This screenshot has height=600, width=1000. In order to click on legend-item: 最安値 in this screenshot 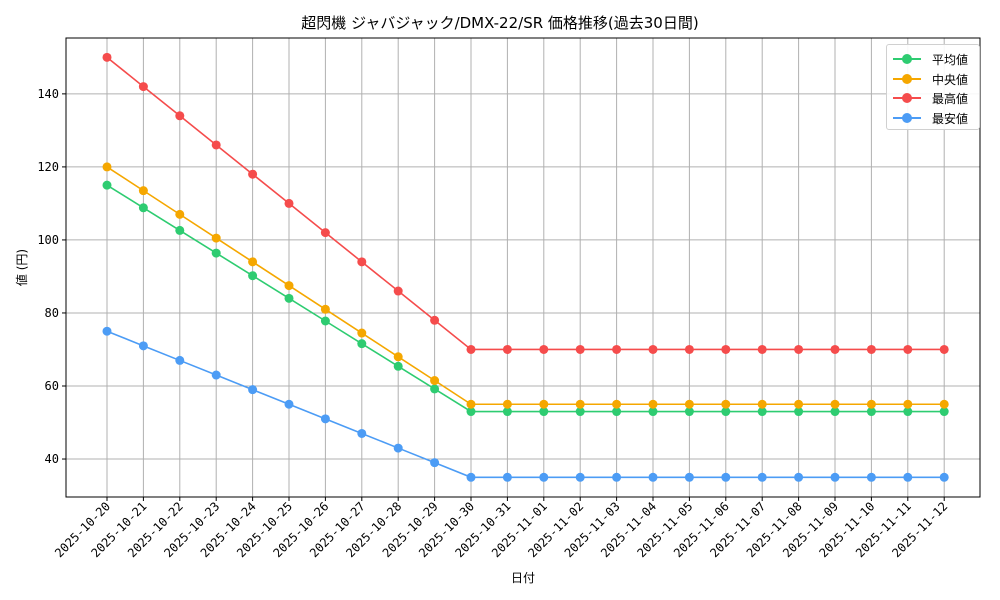, I will do `click(933, 118)`.